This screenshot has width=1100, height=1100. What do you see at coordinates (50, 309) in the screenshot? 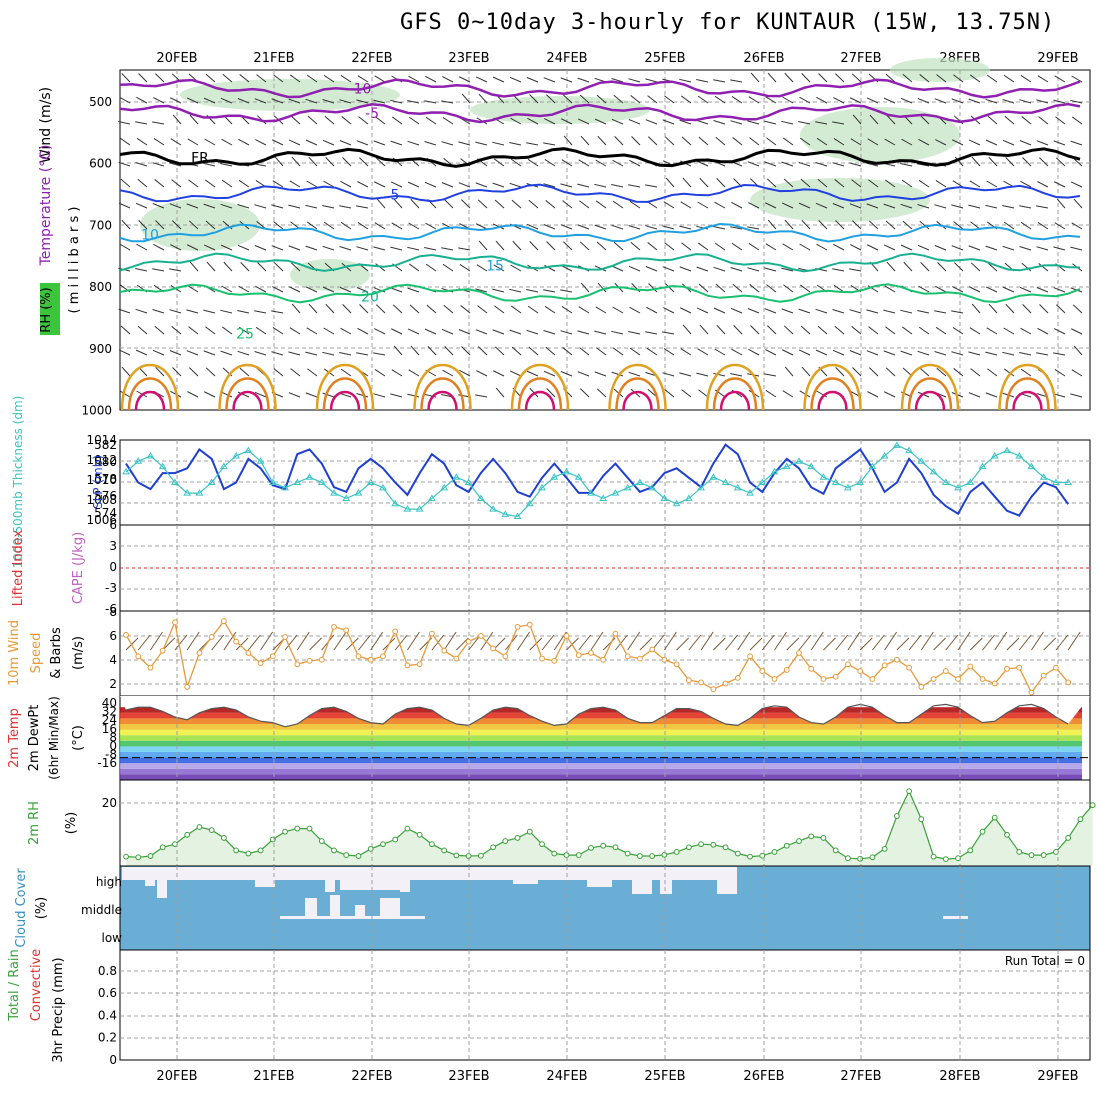
I see `rh-legend-swatch` at bounding box center [50, 309].